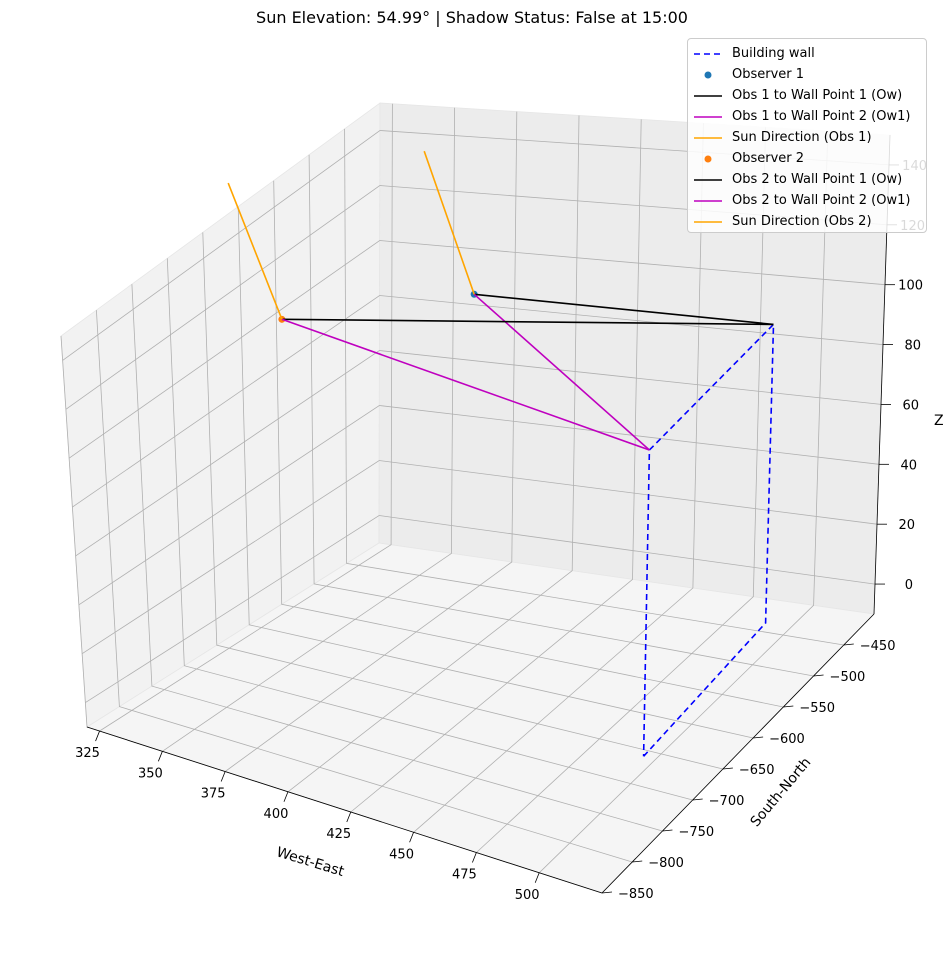 The width and height of the screenshot is (944, 966). Describe the element at coordinates (338, 834) in the screenshot. I see `x-tick-label: 425` at that location.